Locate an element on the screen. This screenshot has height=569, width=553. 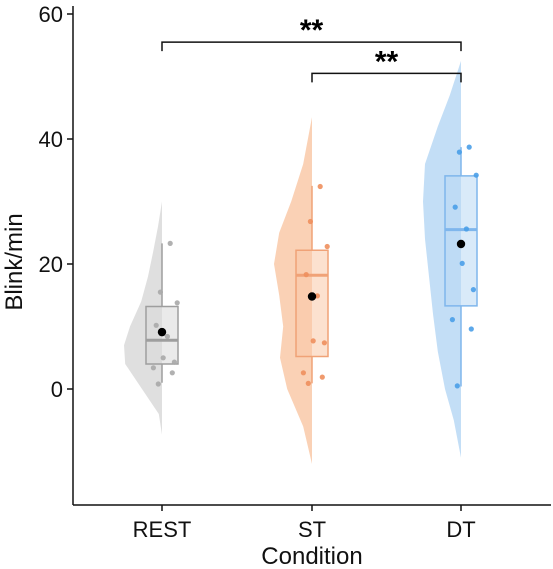
mean-marker-st is located at coordinates (312, 296).